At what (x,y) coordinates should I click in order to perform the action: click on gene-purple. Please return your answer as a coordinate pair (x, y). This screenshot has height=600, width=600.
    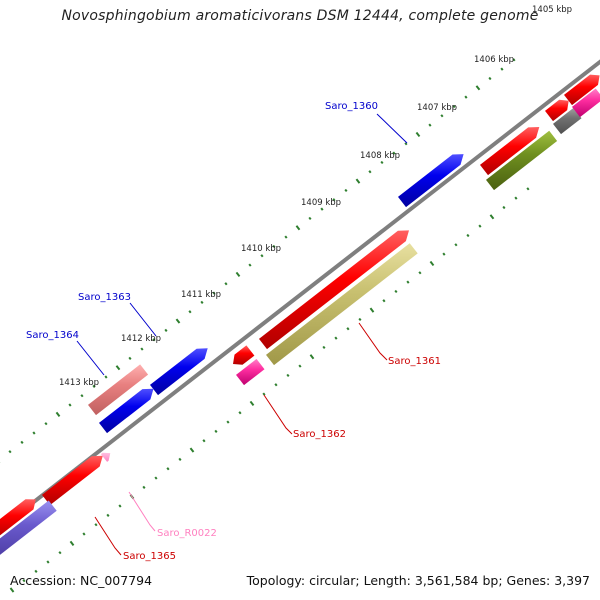
    Looking at the image, I should click on (28, 531).